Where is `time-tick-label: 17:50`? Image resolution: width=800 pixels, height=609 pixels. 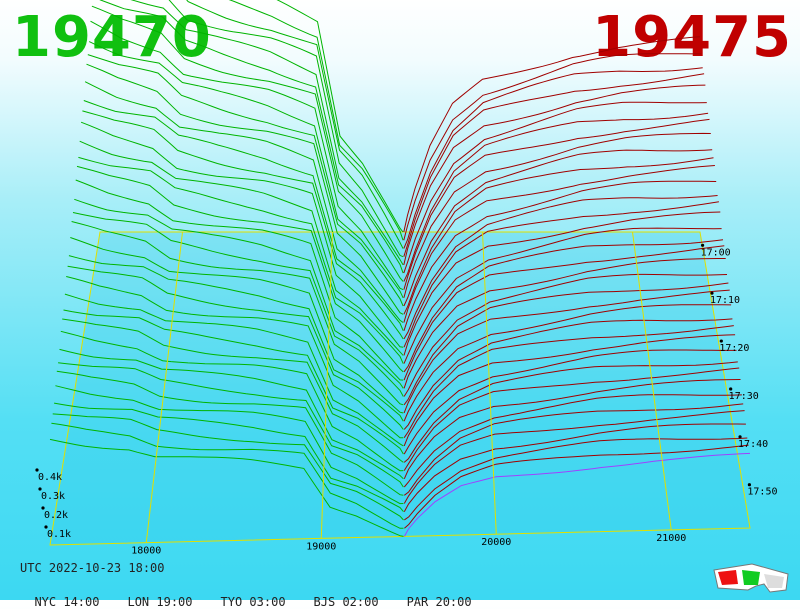 time-tick-label: 17:50 is located at coordinates (762, 492).